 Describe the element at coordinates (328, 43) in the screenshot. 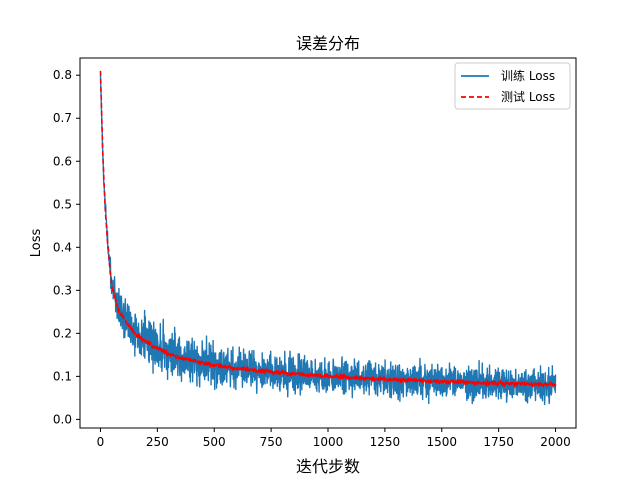

I see `chart-title: 误差分布` at that location.